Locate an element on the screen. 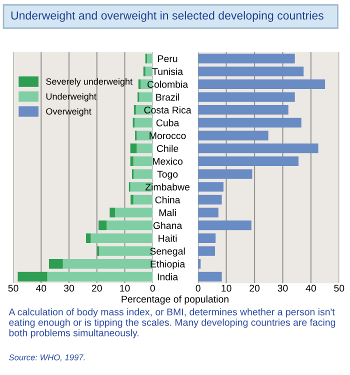 This screenshot has width=350, height=375. y-tick-label: Tunisia is located at coordinates (168, 71).